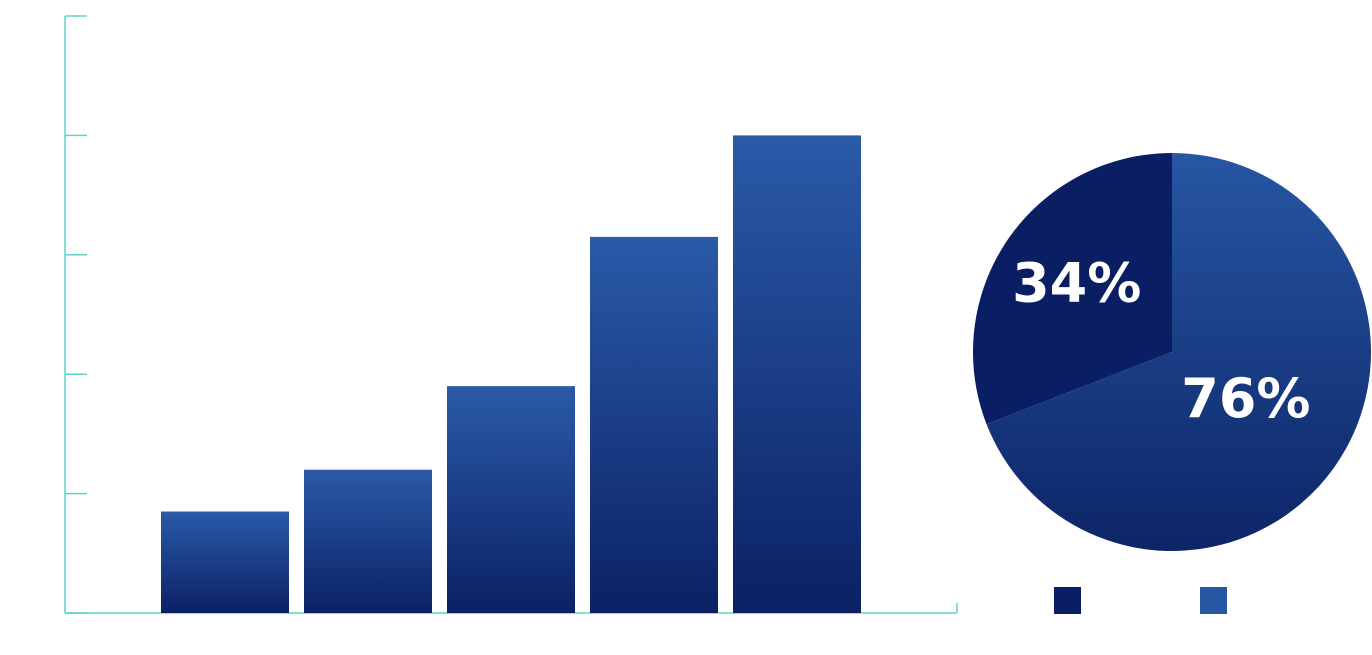 The image size is (1372, 655). I want to click on pie-slice, so click(1072, 289).